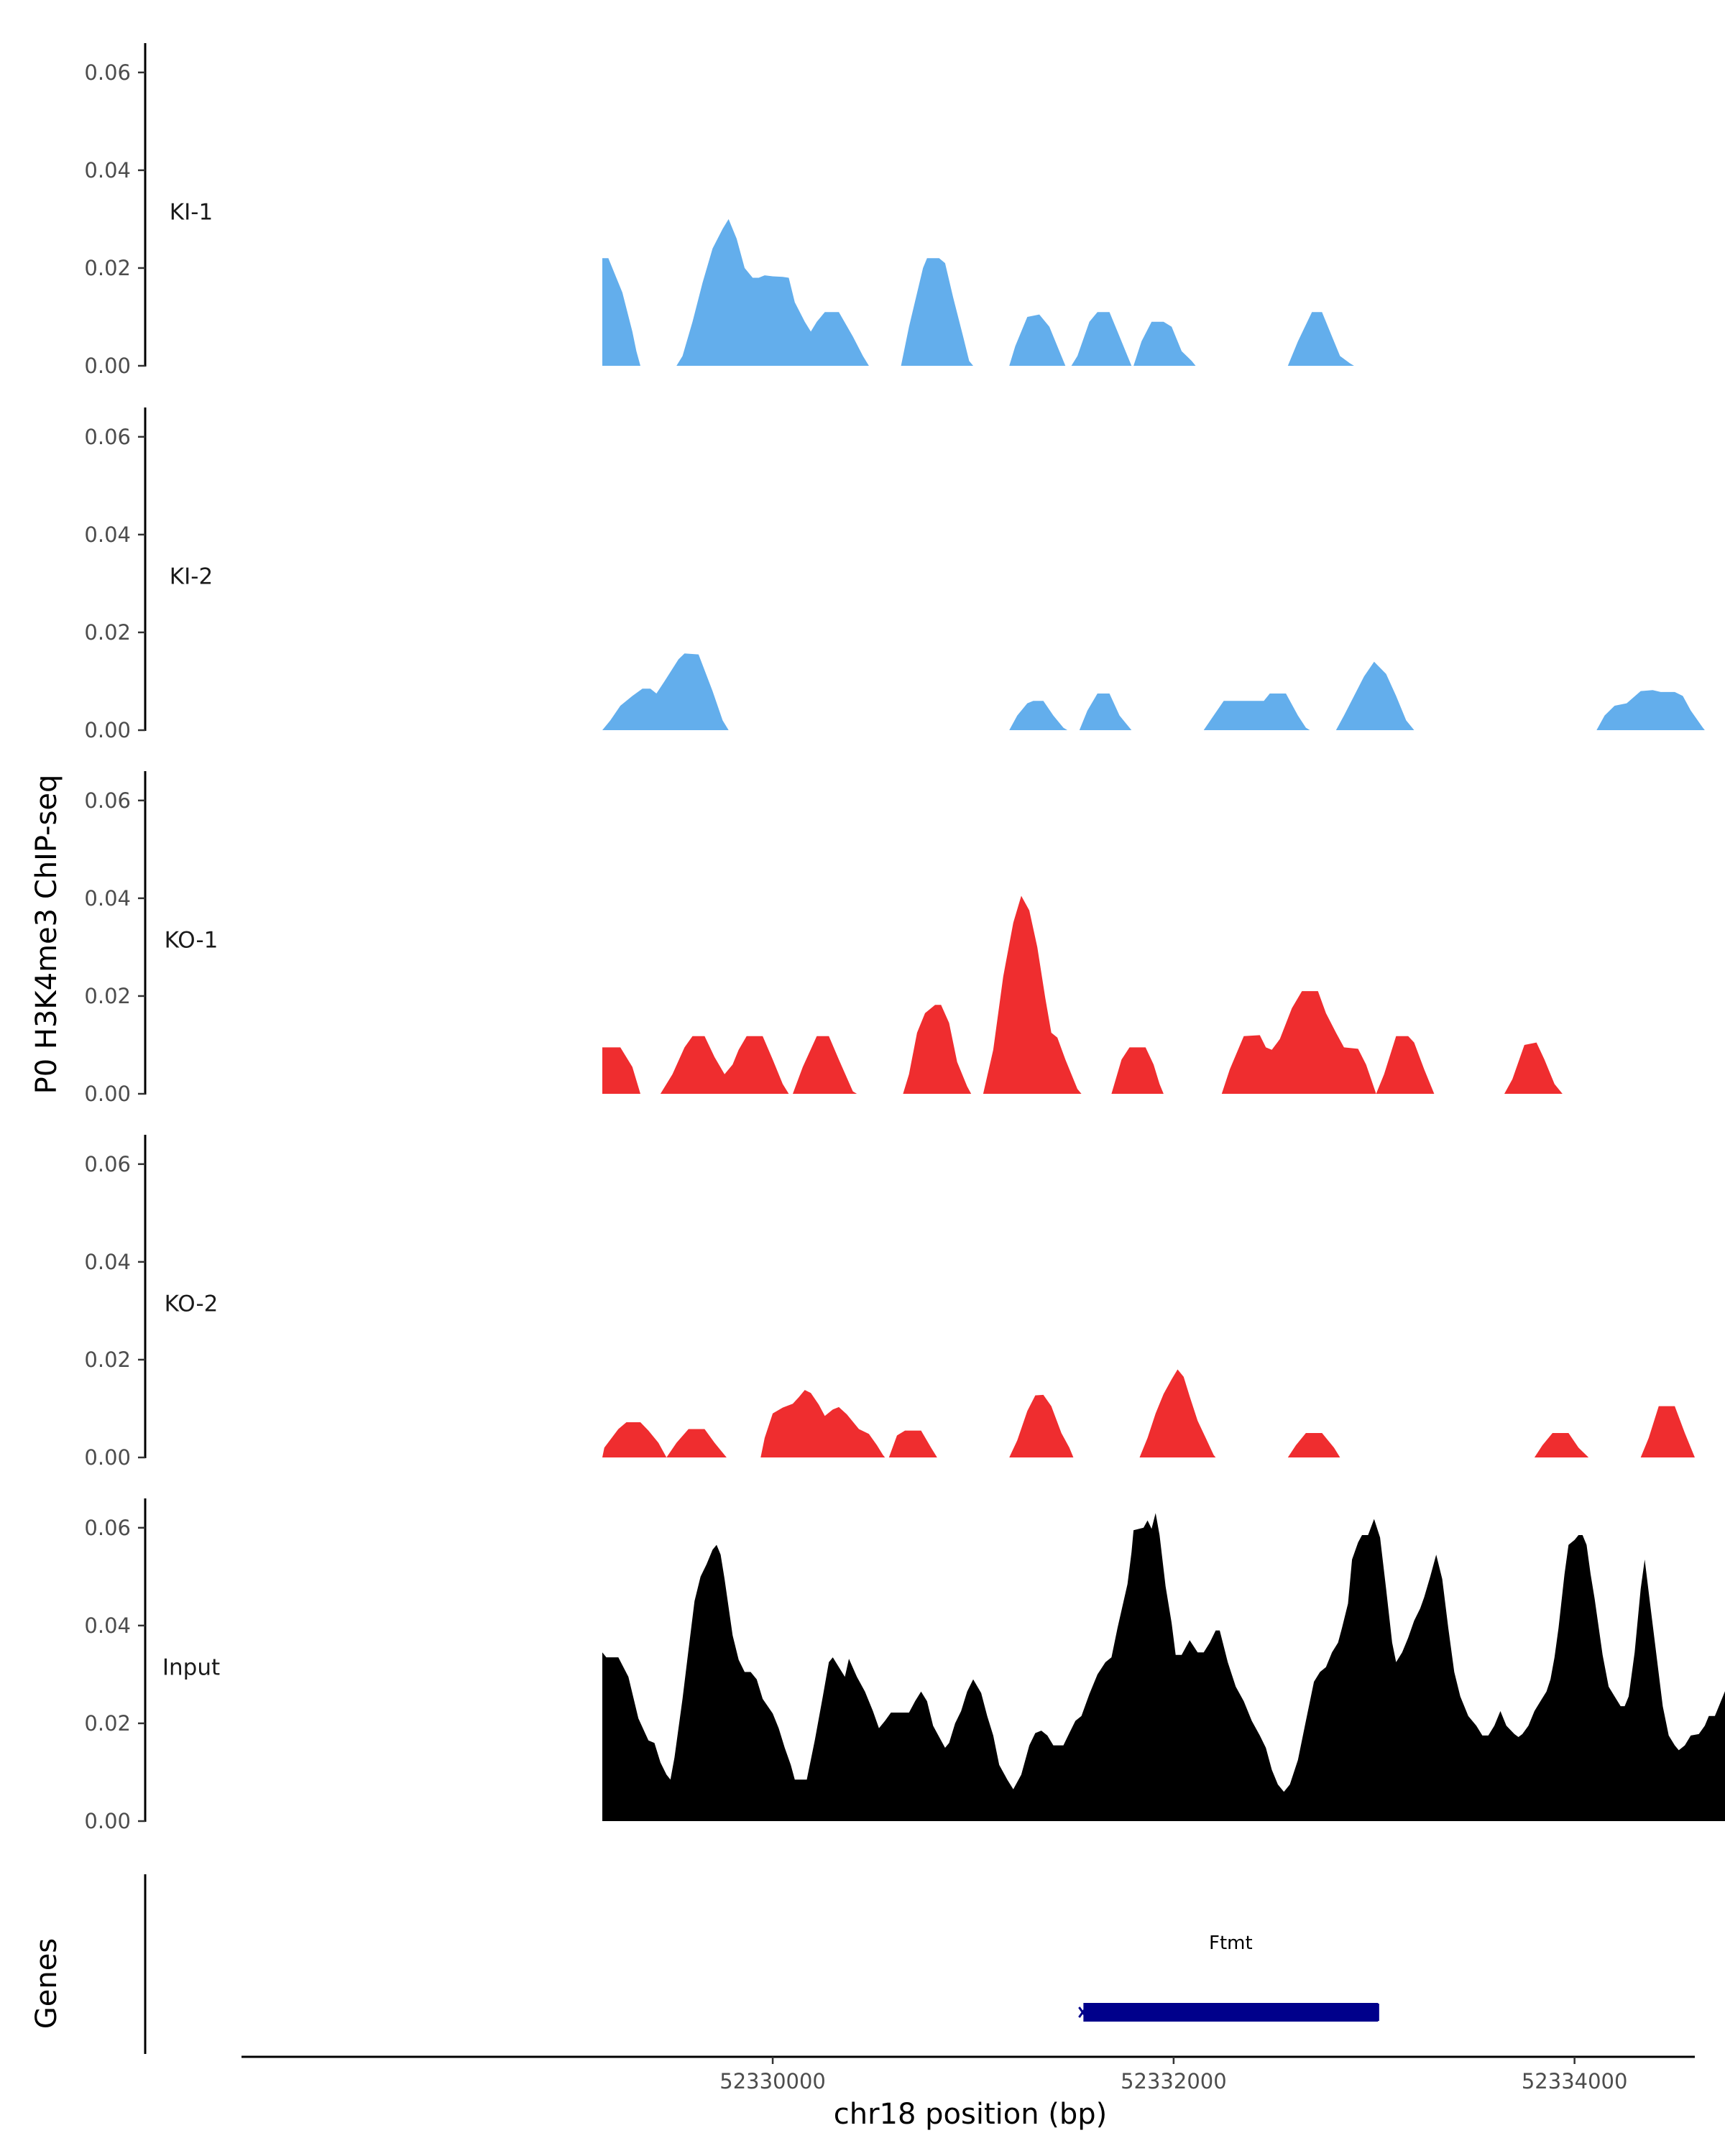 The height and width of the screenshot is (2156, 1725). Describe the element at coordinates (191, 213) in the screenshot. I see `track-label-ki-1: KI-1` at that location.